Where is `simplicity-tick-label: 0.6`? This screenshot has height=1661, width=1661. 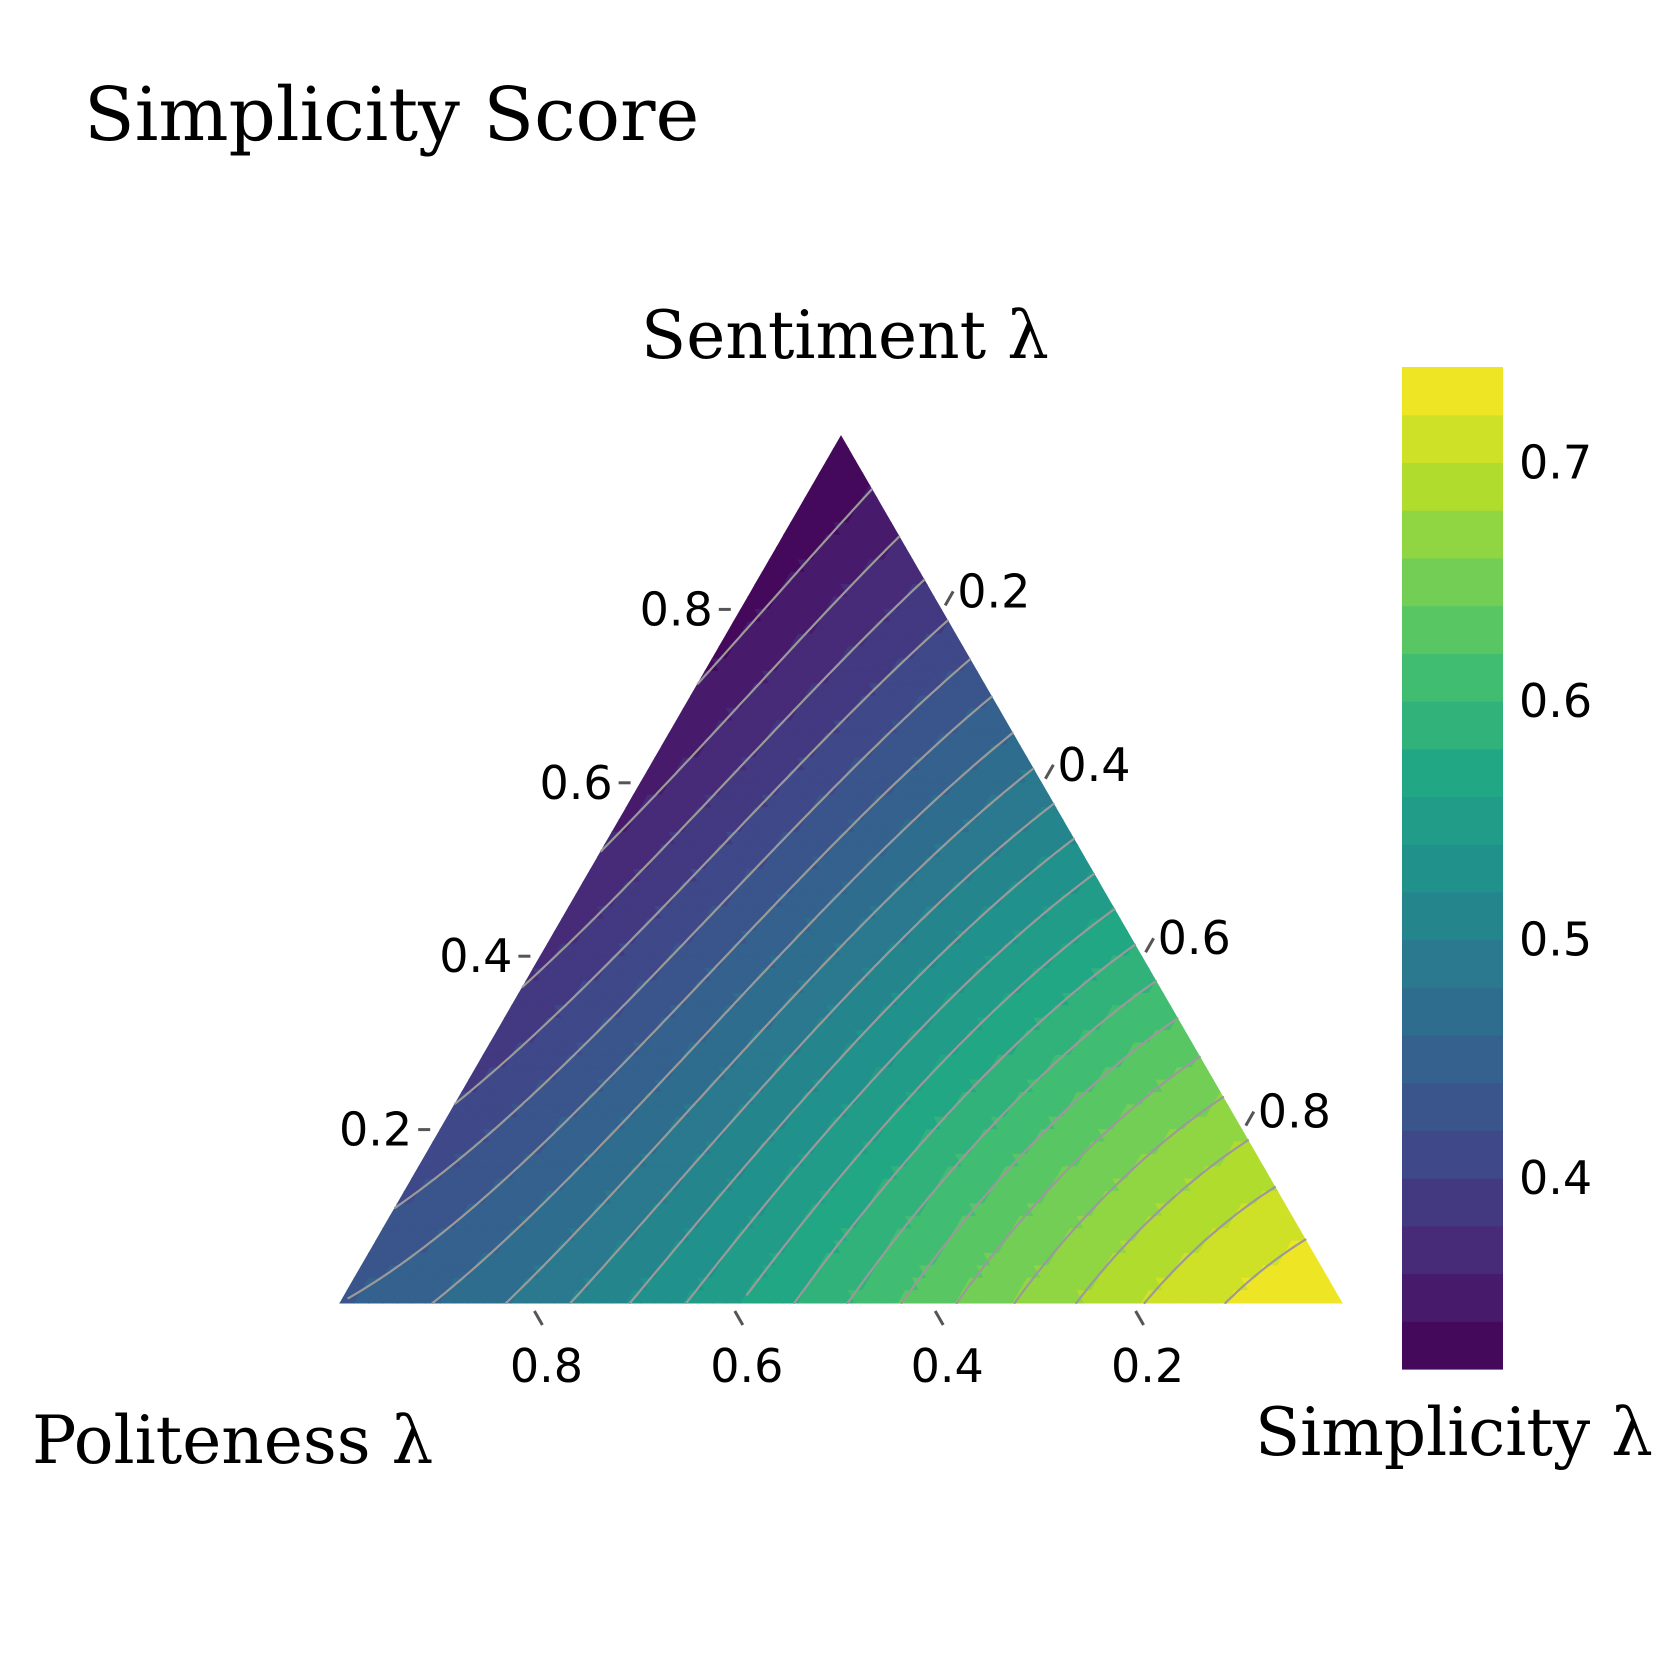 simplicity-tick-label: 0.6 is located at coordinates (1194, 938).